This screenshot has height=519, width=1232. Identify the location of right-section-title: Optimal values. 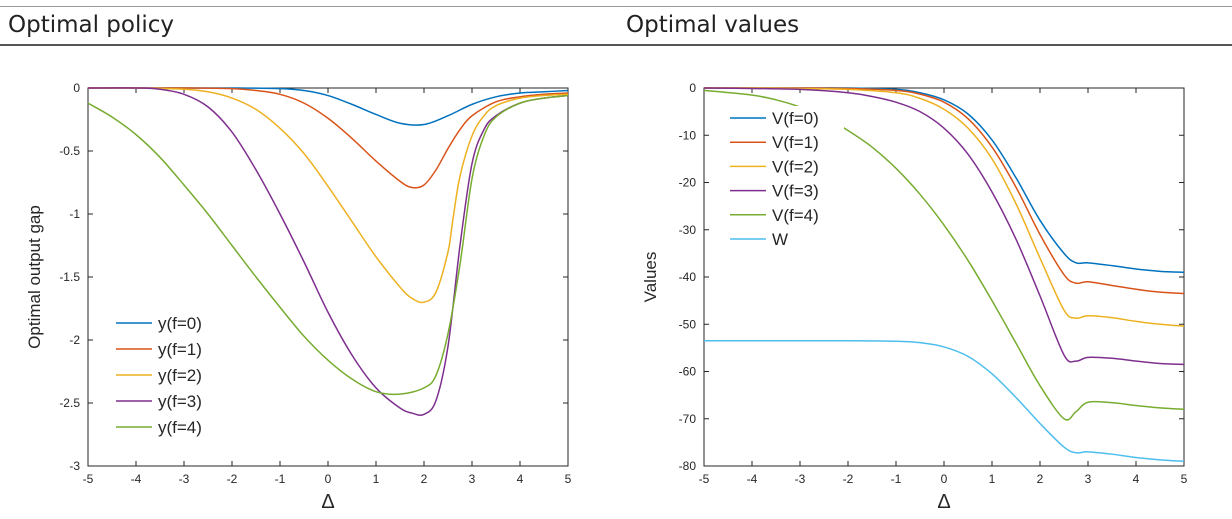
(713, 25).